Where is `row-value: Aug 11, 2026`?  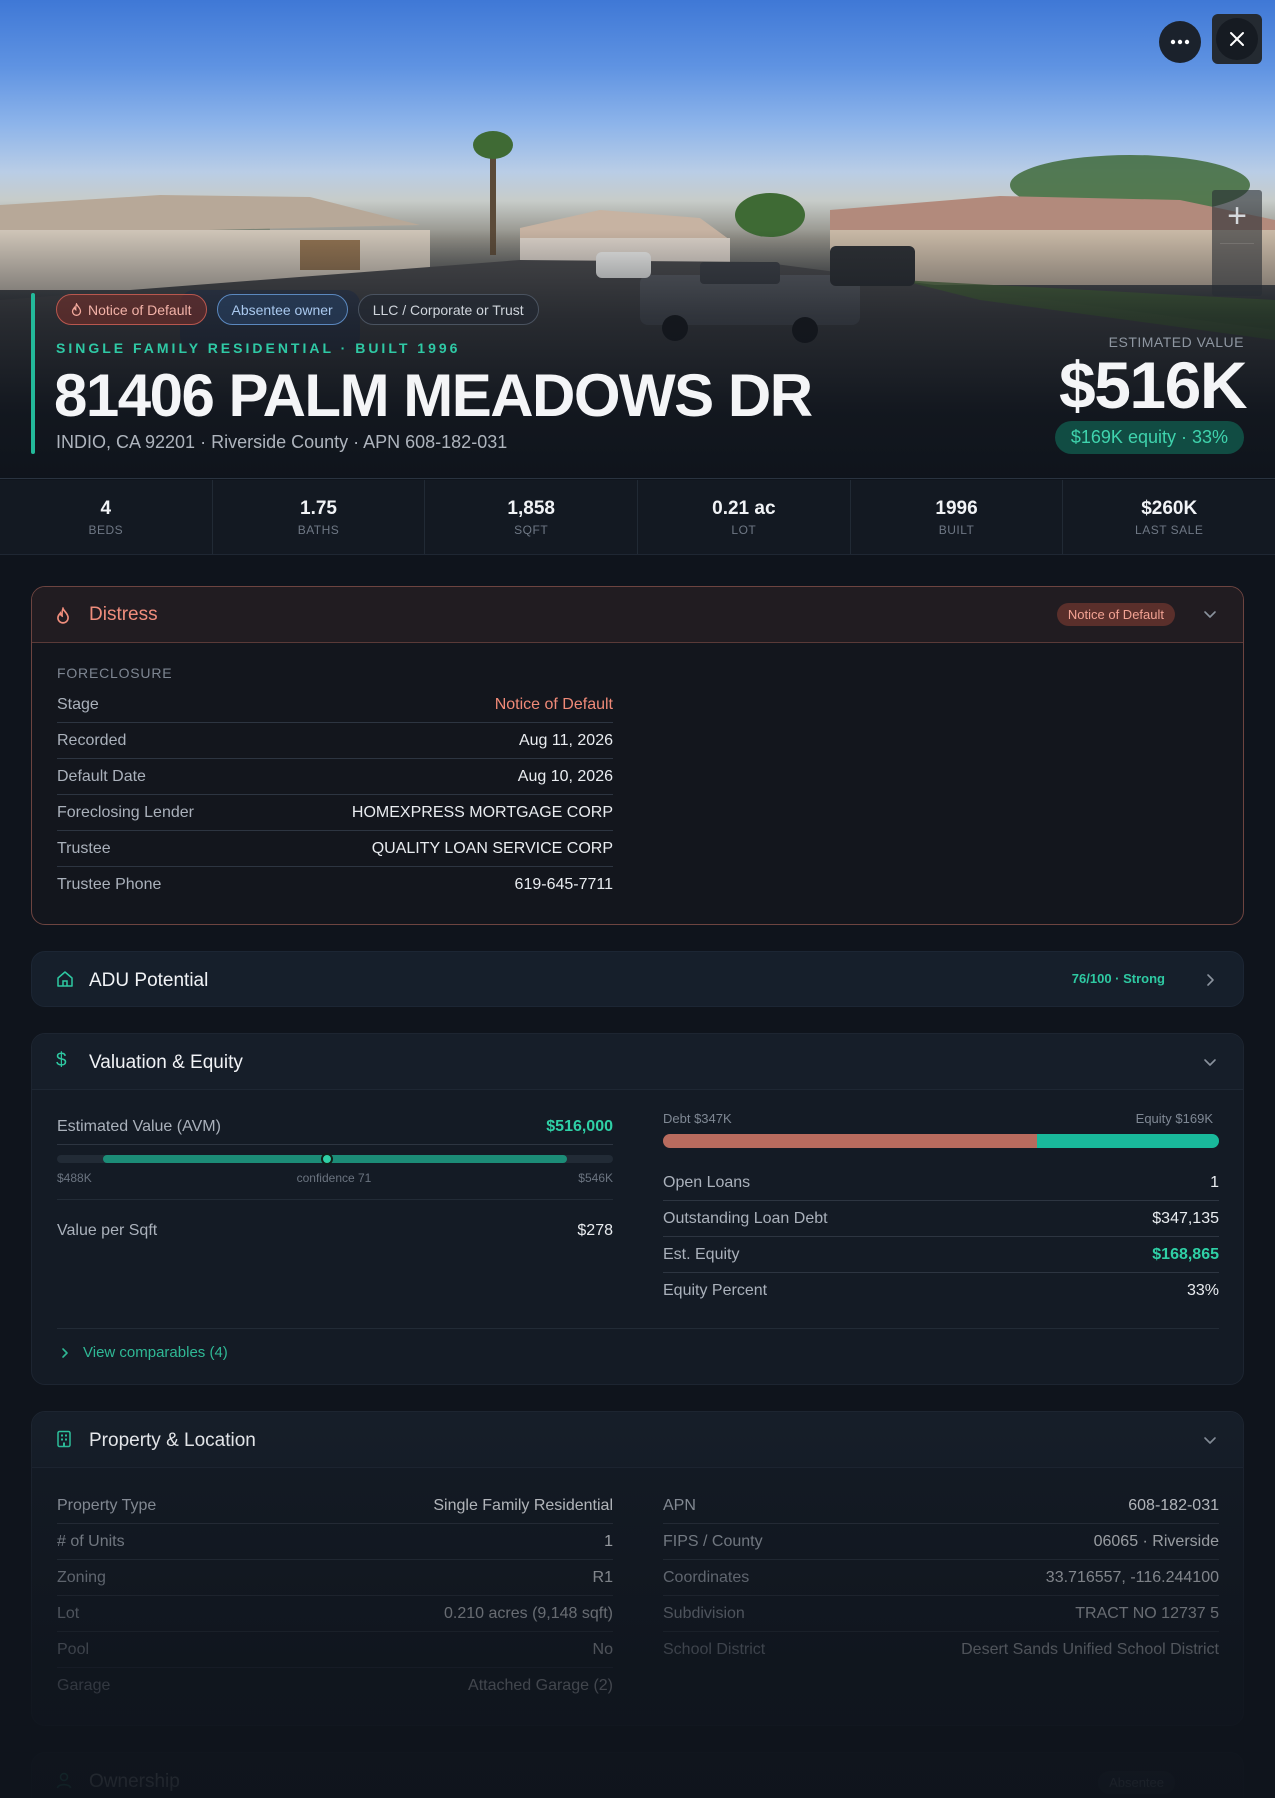 row-value: Aug 11, 2026 is located at coordinates (565, 740).